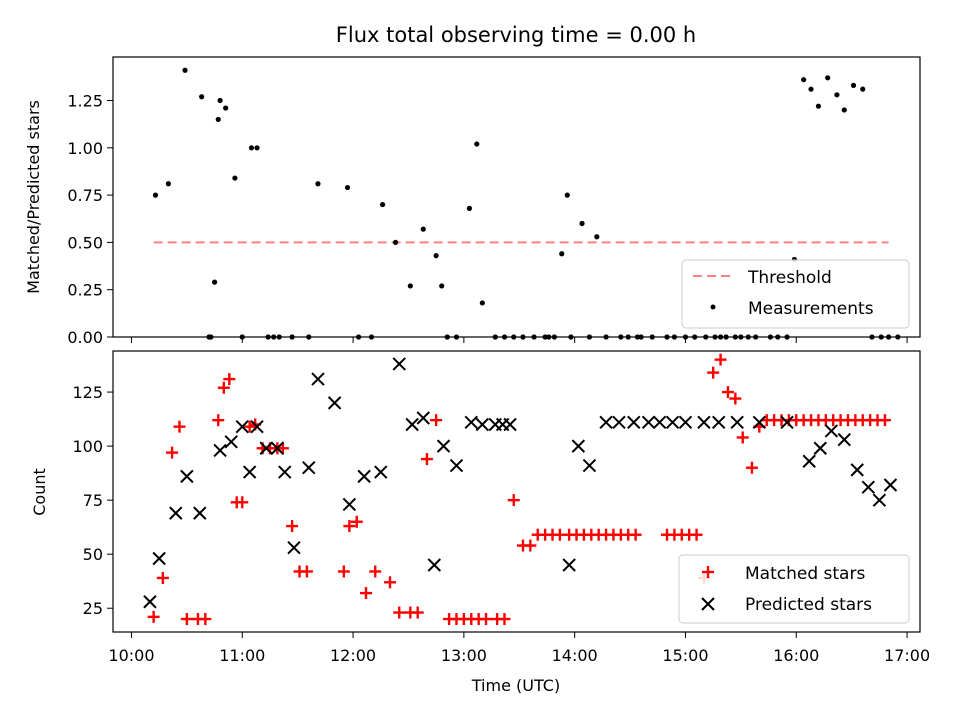  What do you see at coordinates (85, 242) in the screenshot?
I see `ratio-y-tick-label: 0.50` at bounding box center [85, 242].